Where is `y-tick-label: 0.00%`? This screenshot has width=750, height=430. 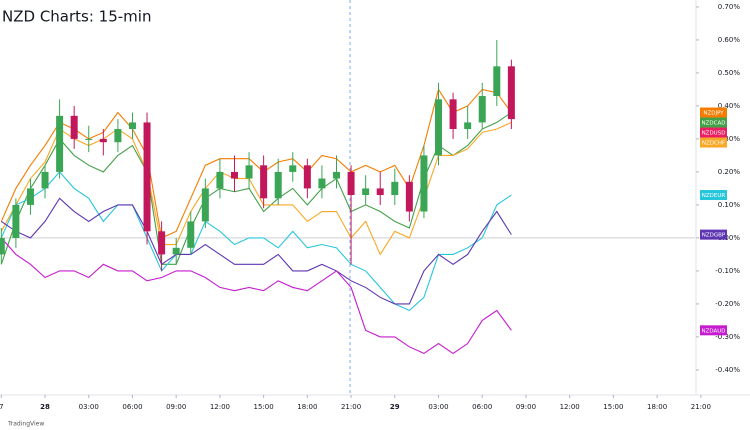
y-tick-label: 0.00% is located at coordinates (729, 238).